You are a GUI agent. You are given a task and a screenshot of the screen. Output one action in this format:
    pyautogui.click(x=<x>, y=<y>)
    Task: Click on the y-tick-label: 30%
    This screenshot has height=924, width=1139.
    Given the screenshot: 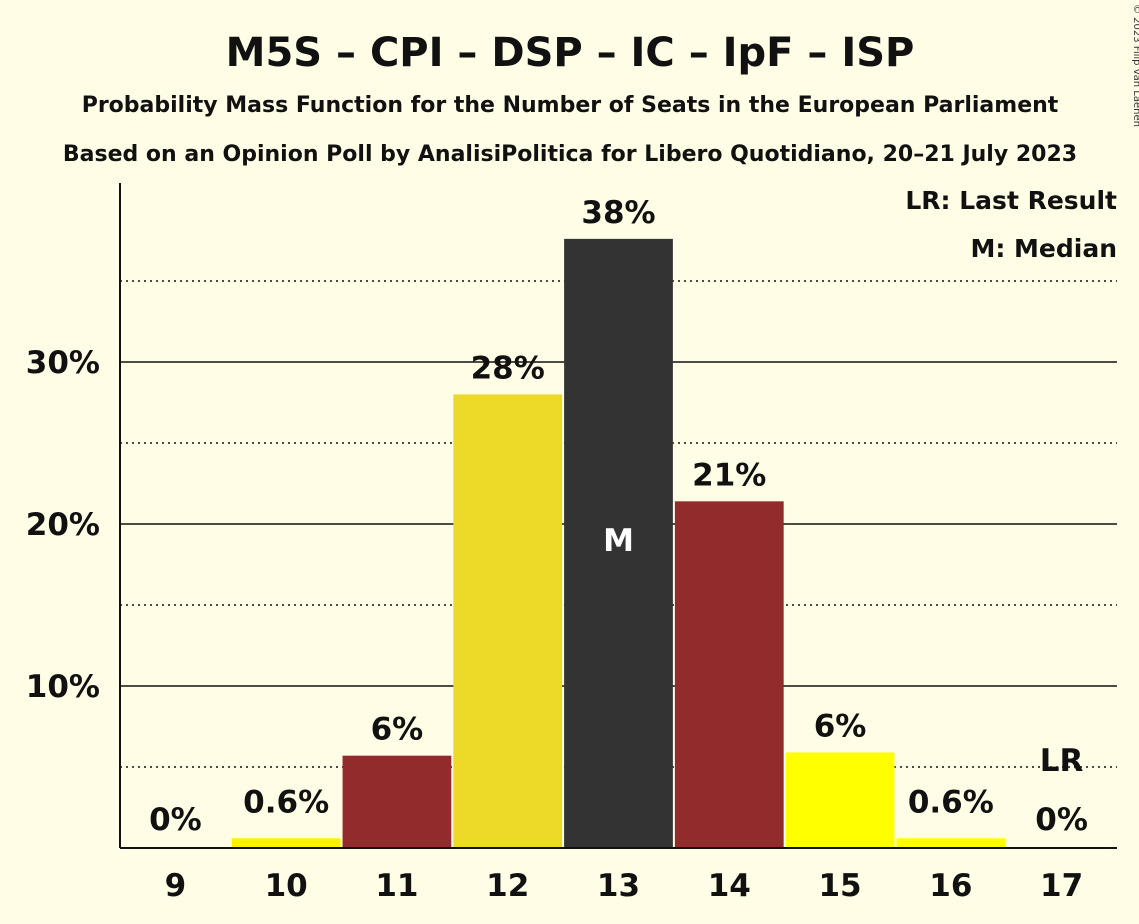 What is the action you would take?
    pyautogui.click(x=63, y=363)
    